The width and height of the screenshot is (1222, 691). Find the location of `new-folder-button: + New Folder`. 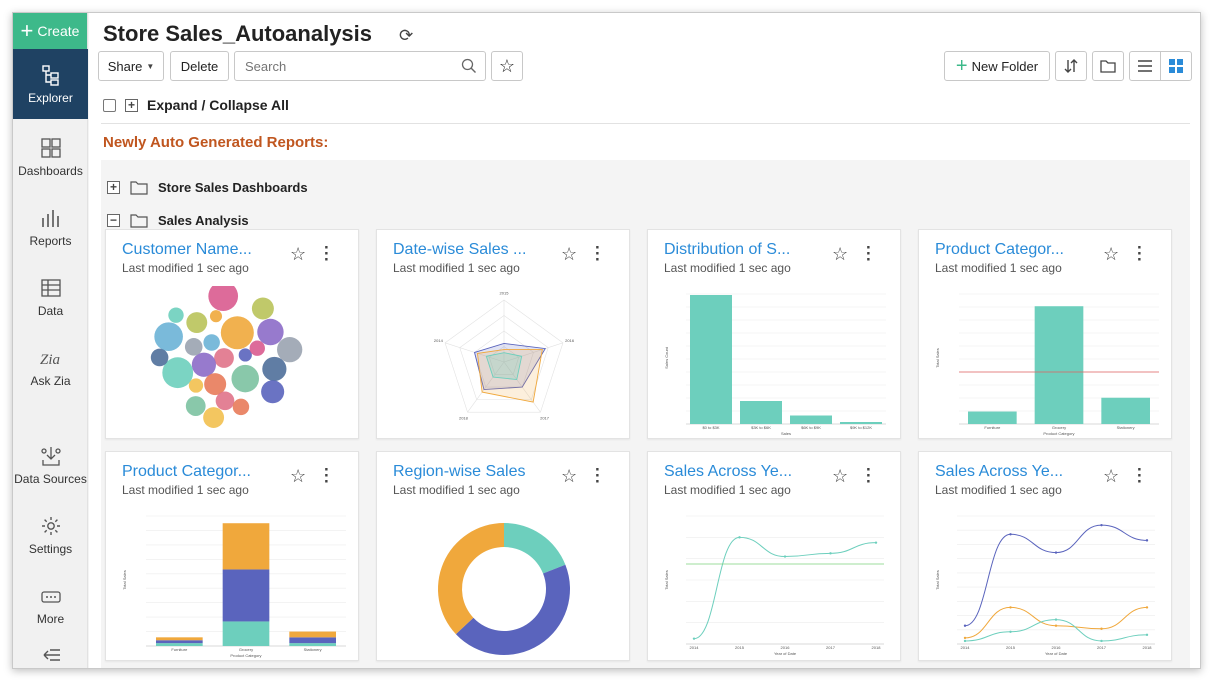

new-folder-button: + New Folder is located at coordinates (997, 66).